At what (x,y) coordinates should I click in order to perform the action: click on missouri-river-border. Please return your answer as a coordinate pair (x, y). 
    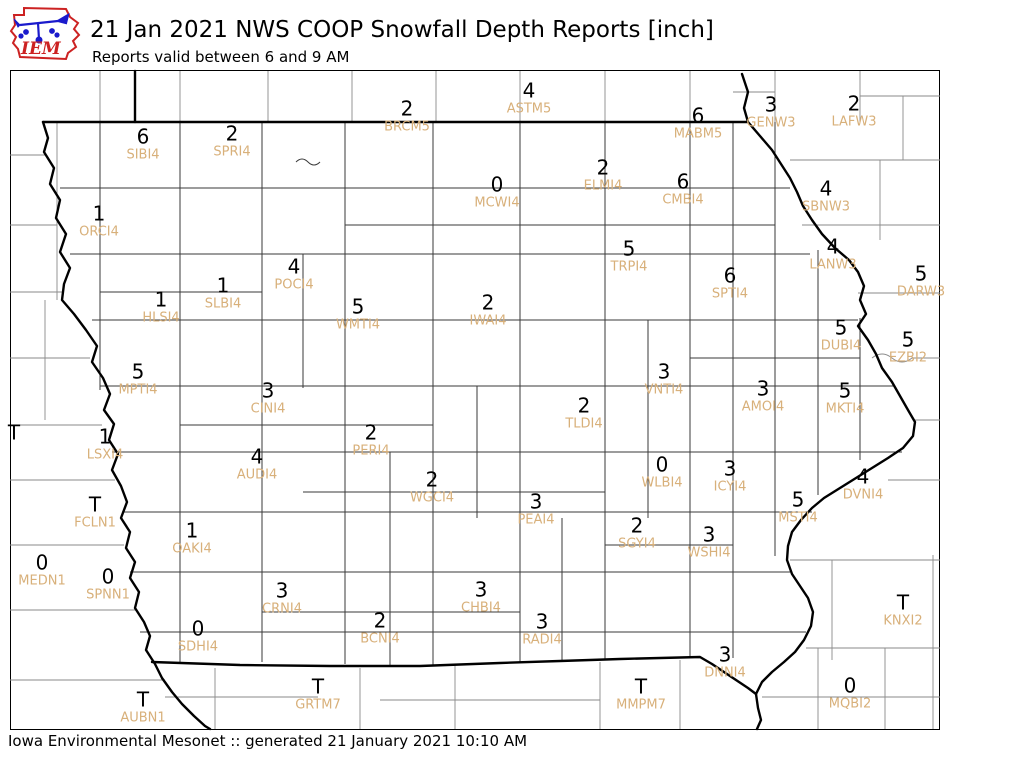
    Looking at the image, I should click on (126, 425).